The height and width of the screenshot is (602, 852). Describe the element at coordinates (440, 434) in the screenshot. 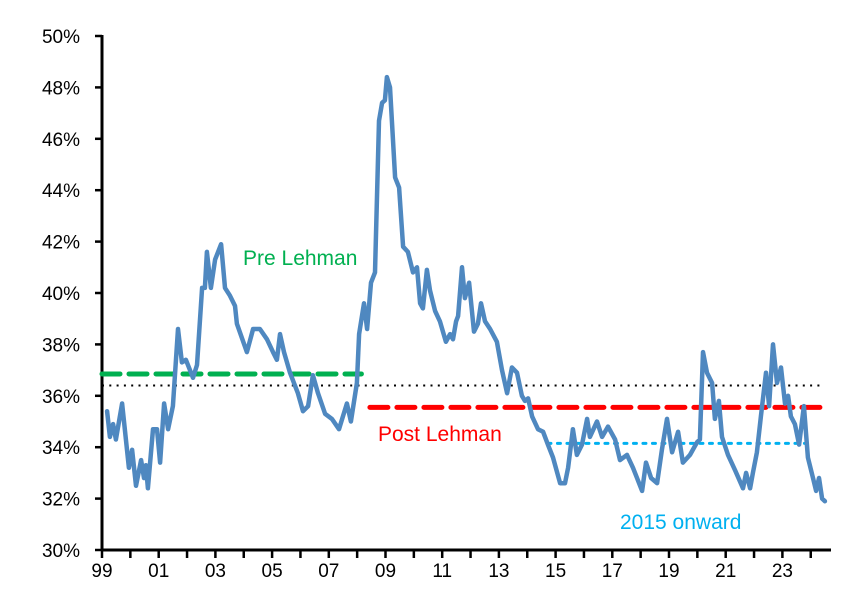

I see `annotation-post-lehman: Post Lehman` at that location.